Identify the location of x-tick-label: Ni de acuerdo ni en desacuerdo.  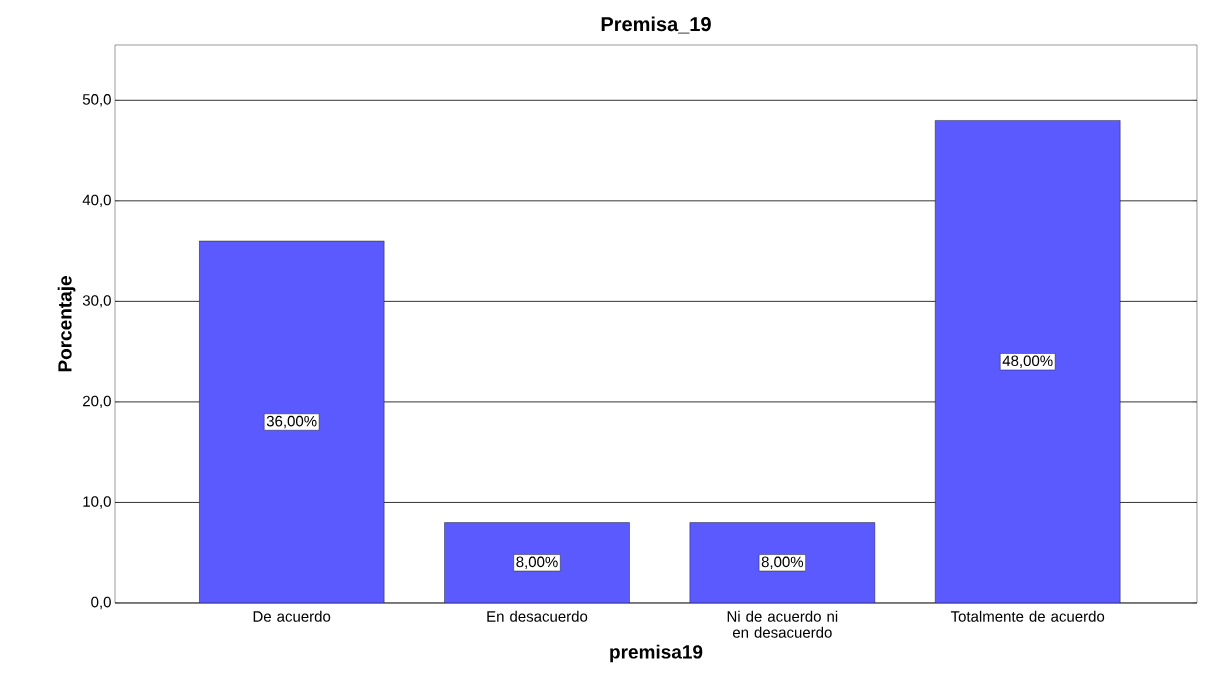
(782, 624).